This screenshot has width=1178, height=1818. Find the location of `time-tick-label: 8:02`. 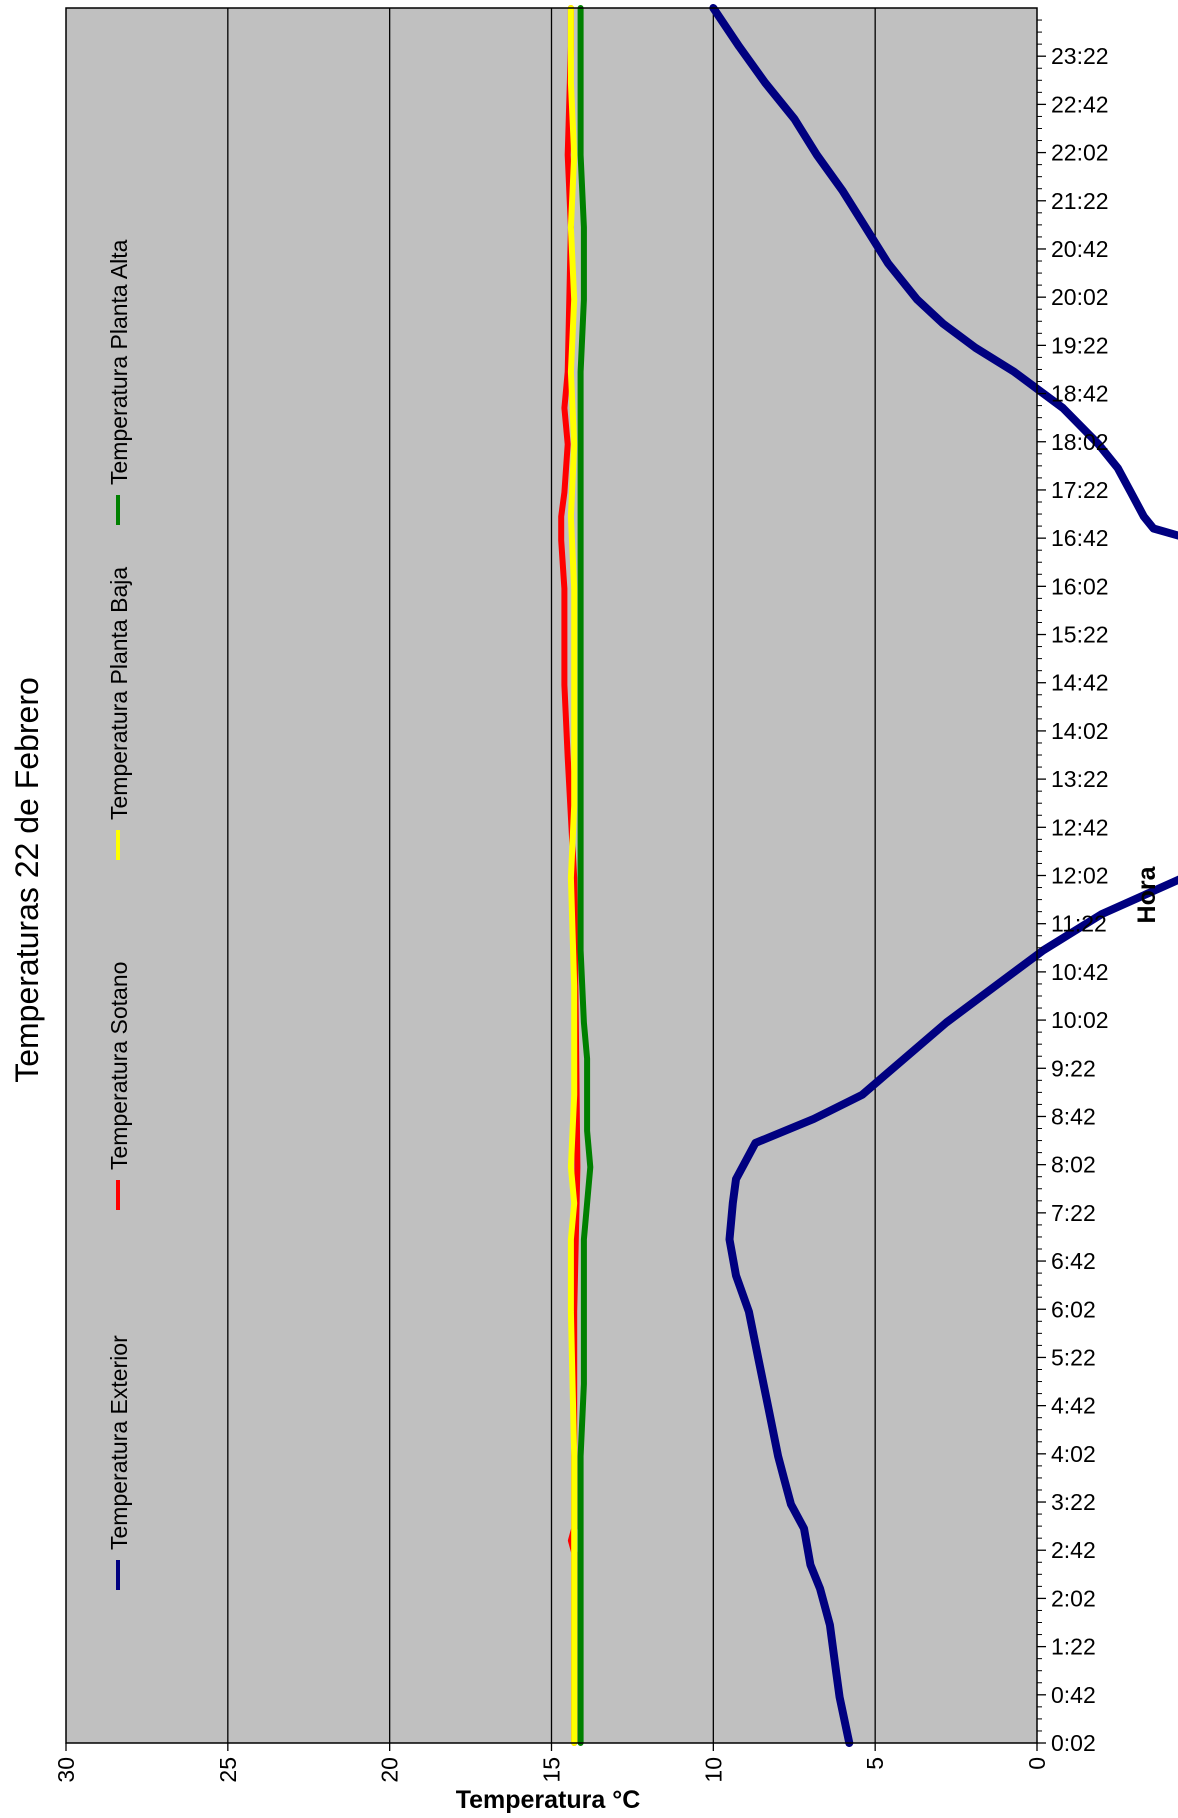

time-tick-label: 8:02 is located at coordinates (1073, 1165).